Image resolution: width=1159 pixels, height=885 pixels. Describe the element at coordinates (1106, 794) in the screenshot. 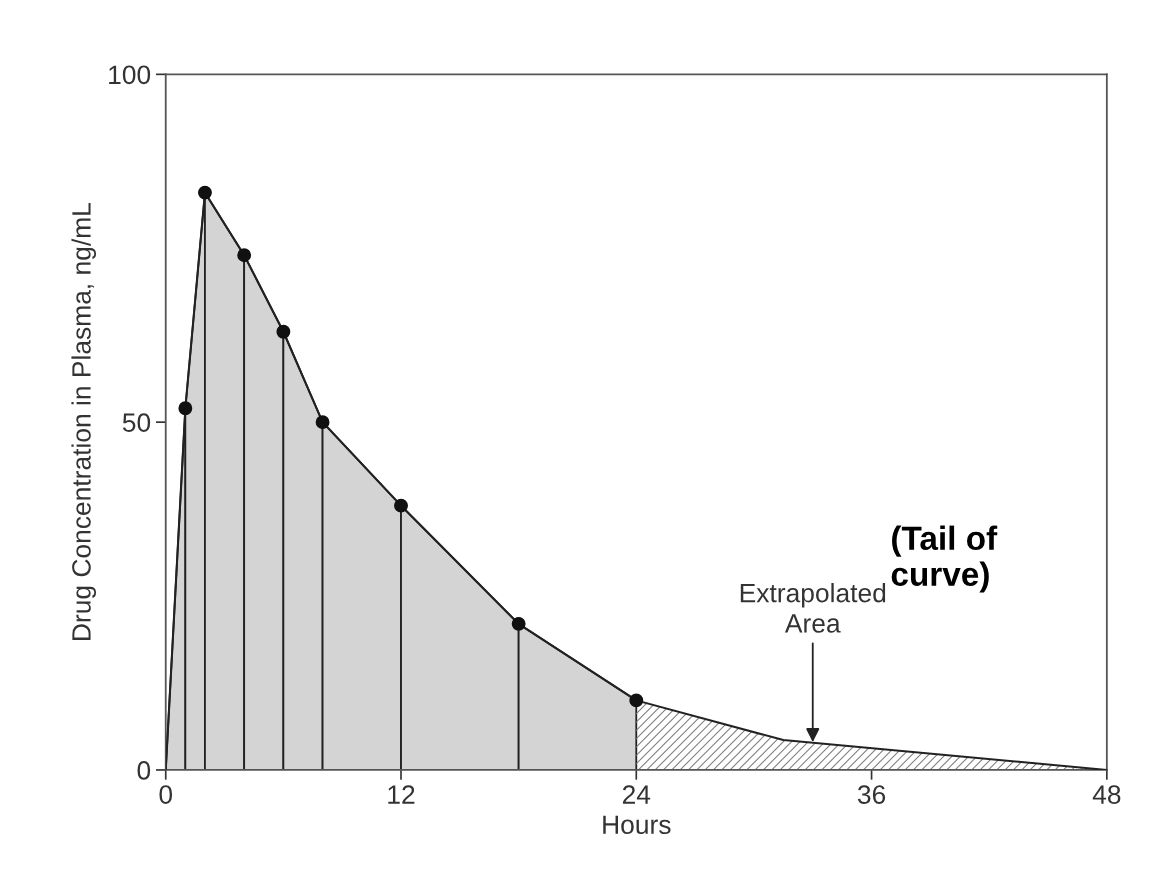

I see `x-tick-label: 48` at that location.